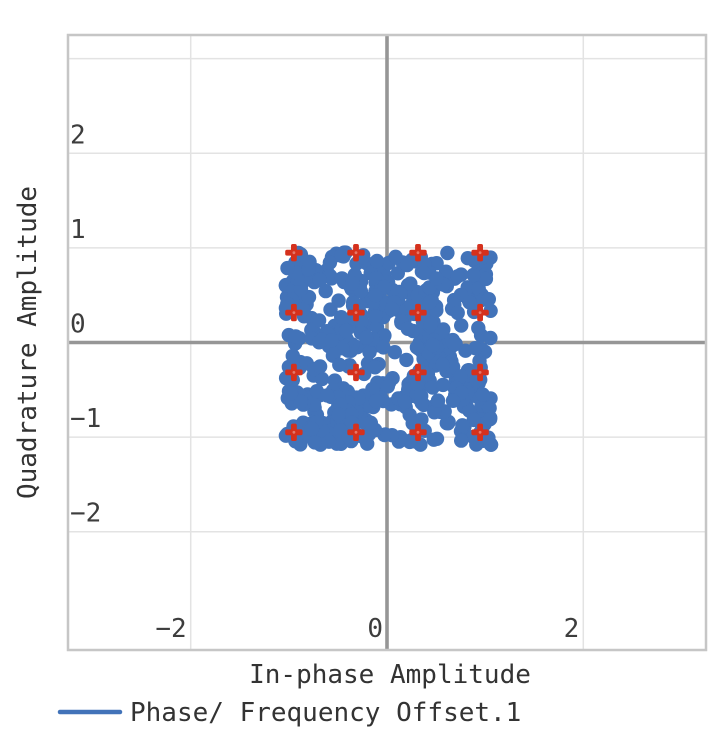 This screenshot has width=725, height=742. I want to click on x-tick-label: 0, so click(375, 629).